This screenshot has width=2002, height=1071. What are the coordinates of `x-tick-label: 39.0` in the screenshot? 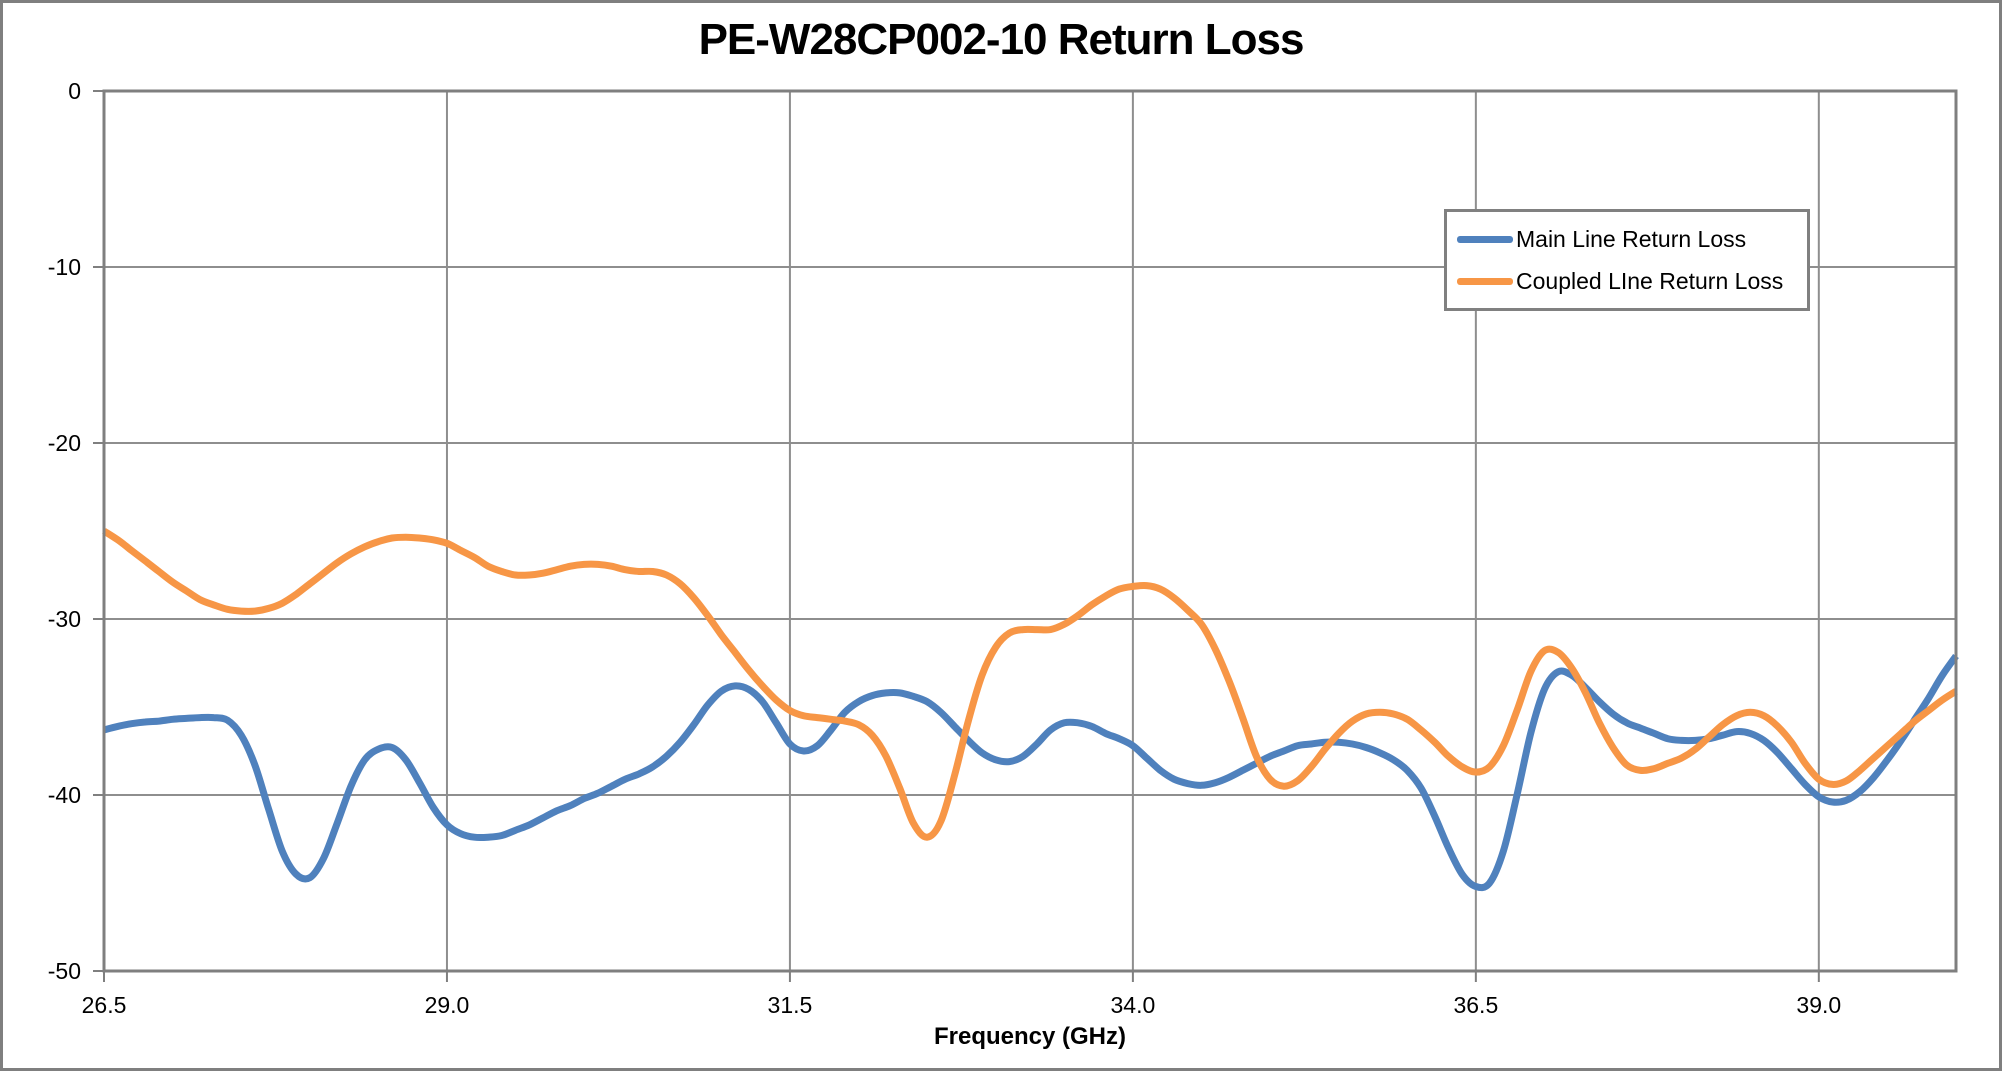 It's located at (1818, 1005).